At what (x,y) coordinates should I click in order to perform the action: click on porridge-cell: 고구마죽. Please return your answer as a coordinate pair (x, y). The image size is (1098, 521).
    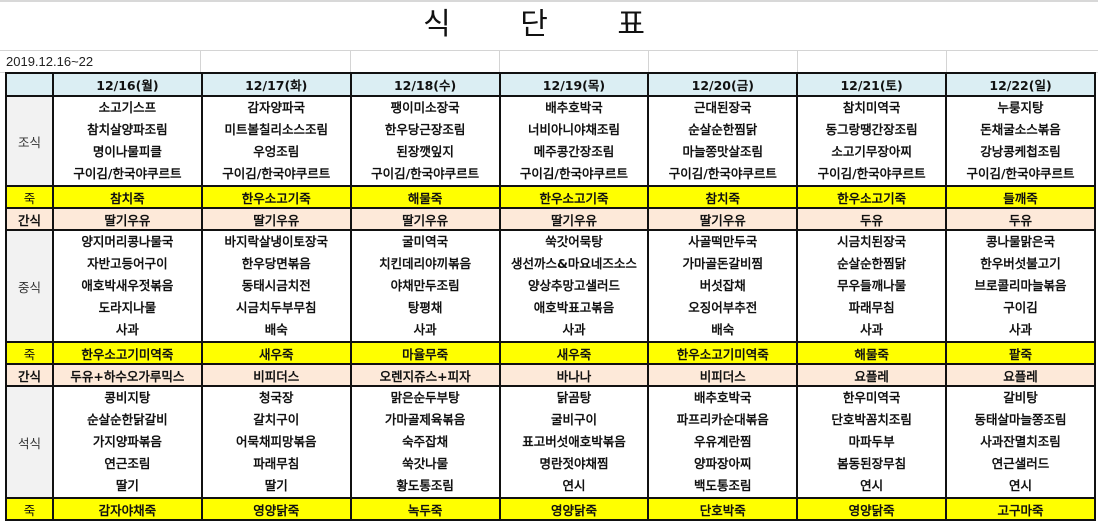
    Looking at the image, I should click on (1020, 509).